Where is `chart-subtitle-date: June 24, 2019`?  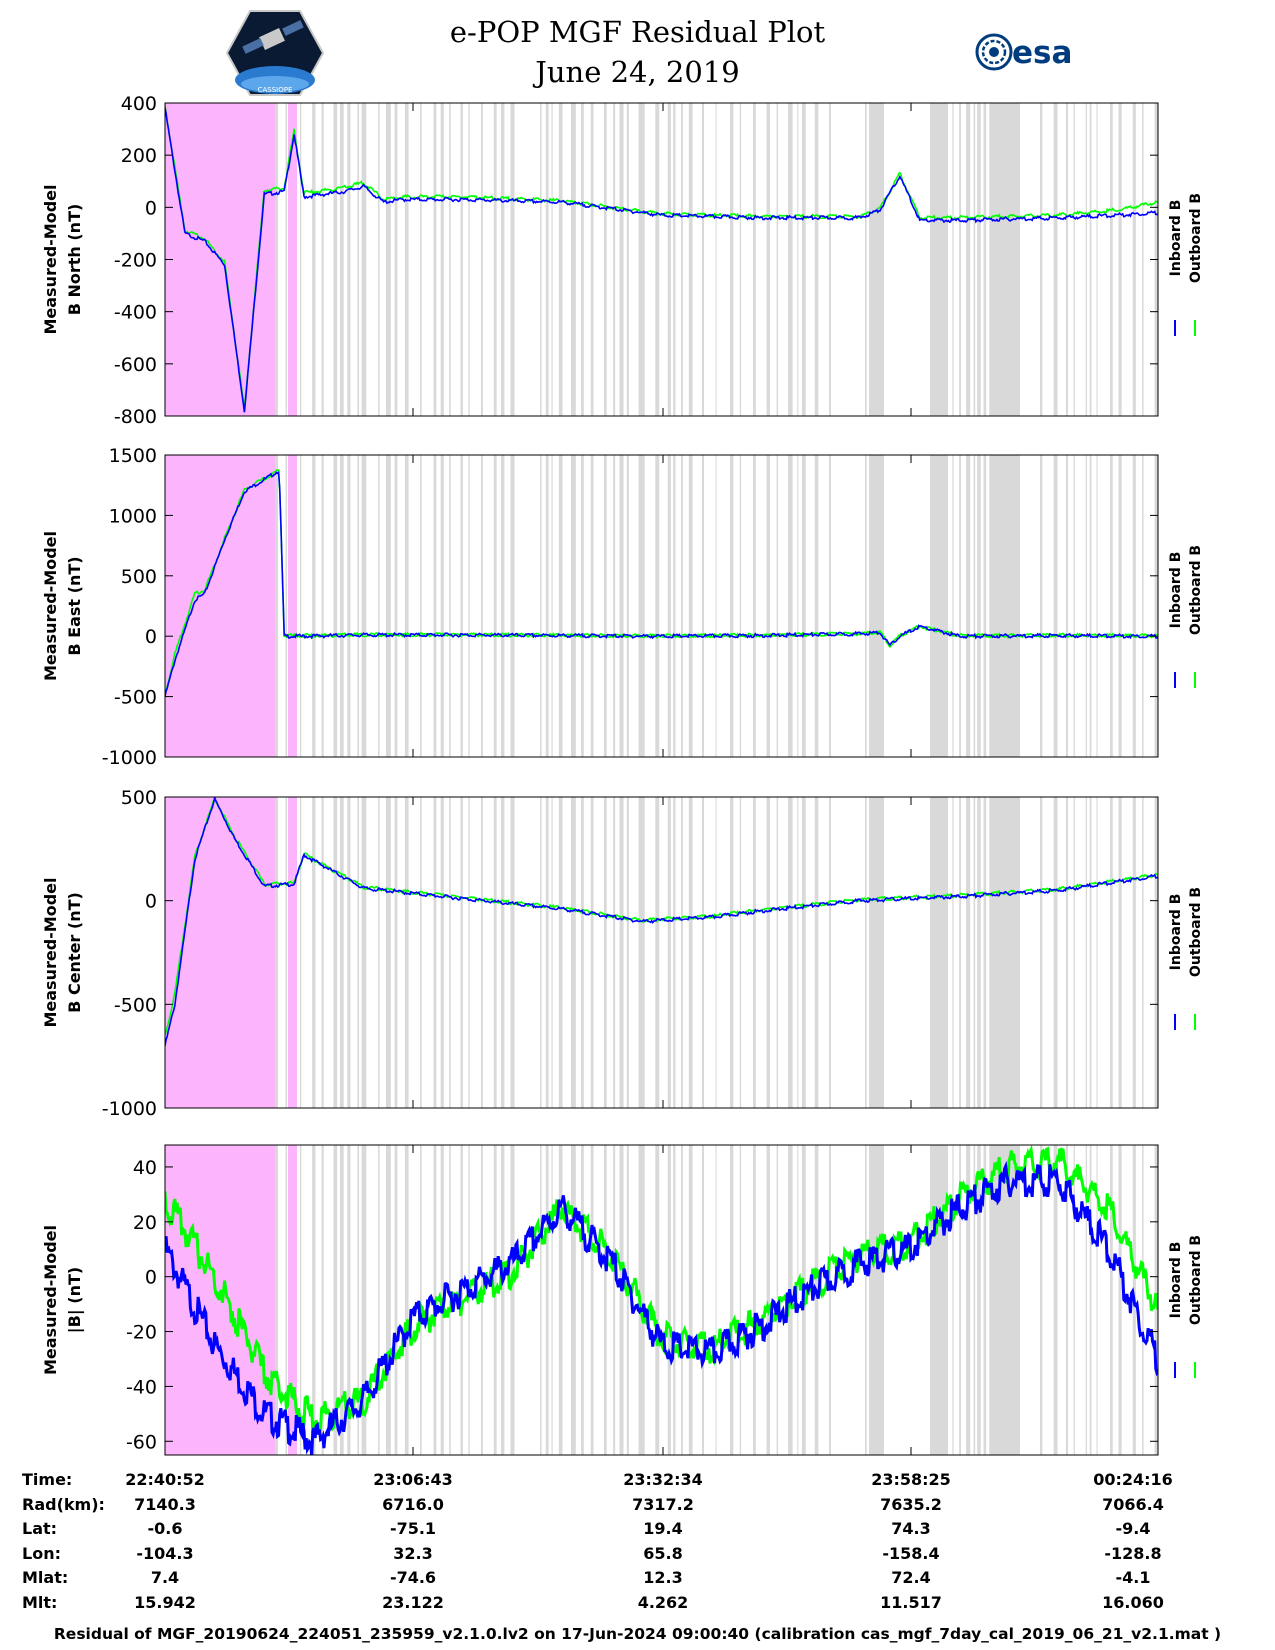 chart-subtitle-date: June 24, 2019 is located at coordinates (637, 72).